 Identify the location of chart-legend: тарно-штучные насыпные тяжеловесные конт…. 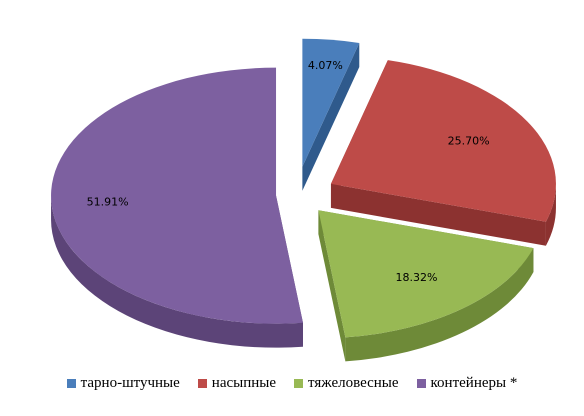
(292, 383).